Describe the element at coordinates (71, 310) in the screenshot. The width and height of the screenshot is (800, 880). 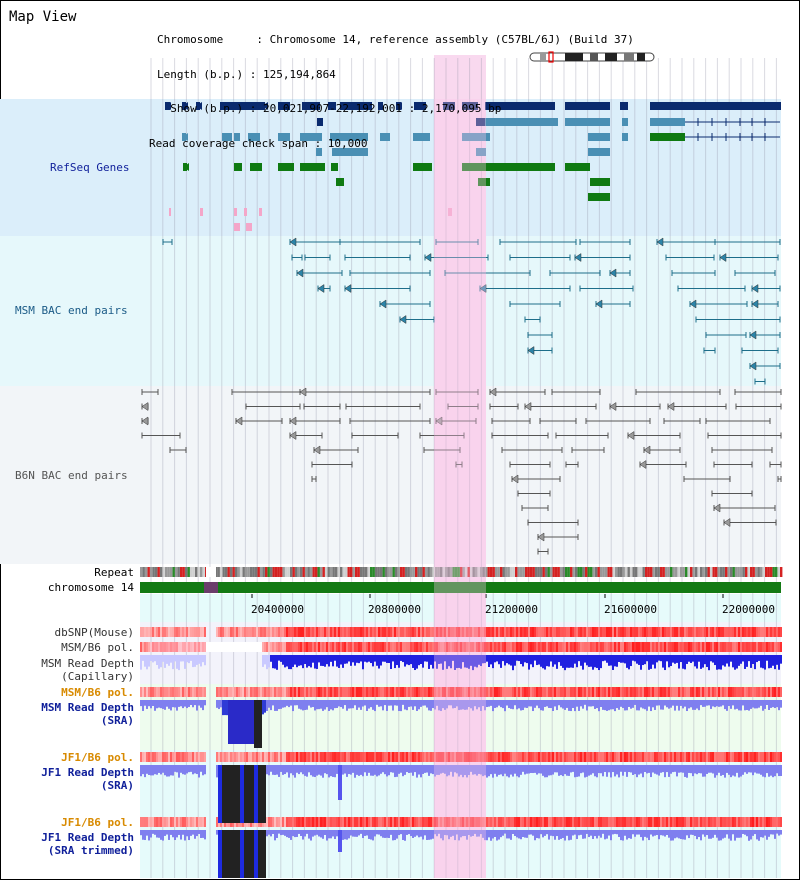
I see `track-label-msm-bac: MSM BAC end pairs` at that location.